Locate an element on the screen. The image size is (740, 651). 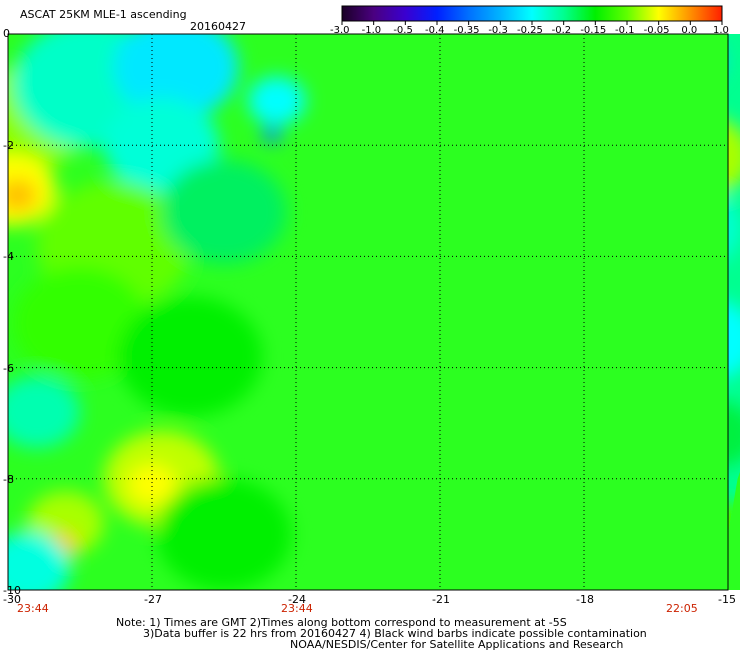
colorbar-label: -0.15 is located at coordinates (593, 30).